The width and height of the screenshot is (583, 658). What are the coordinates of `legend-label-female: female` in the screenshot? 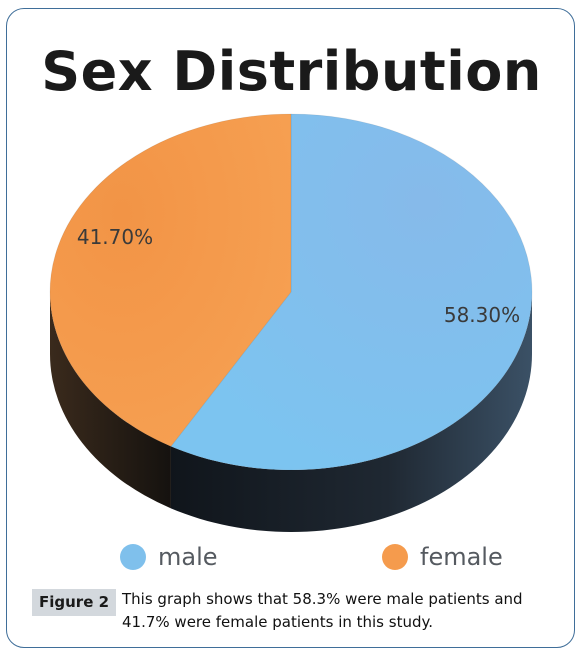 It's located at (461, 557).